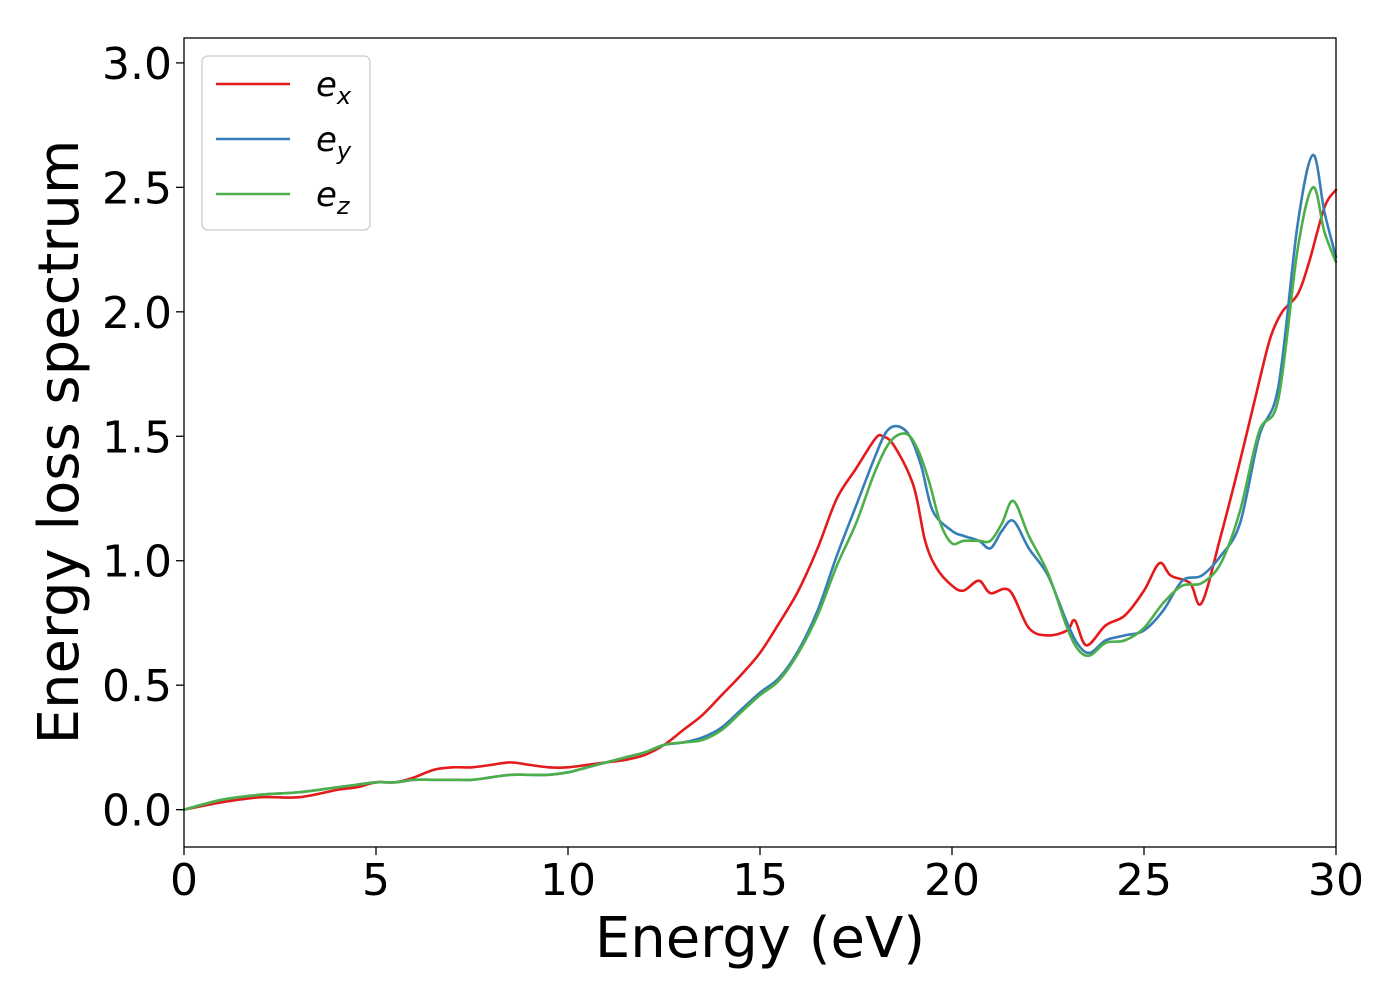 Image resolution: width=1400 pixels, height=1000 pixels. What do you see at coordinates (334, 87) in the screenshot?
I see `legend-label-x: ex` at bounding box center [334, 87].